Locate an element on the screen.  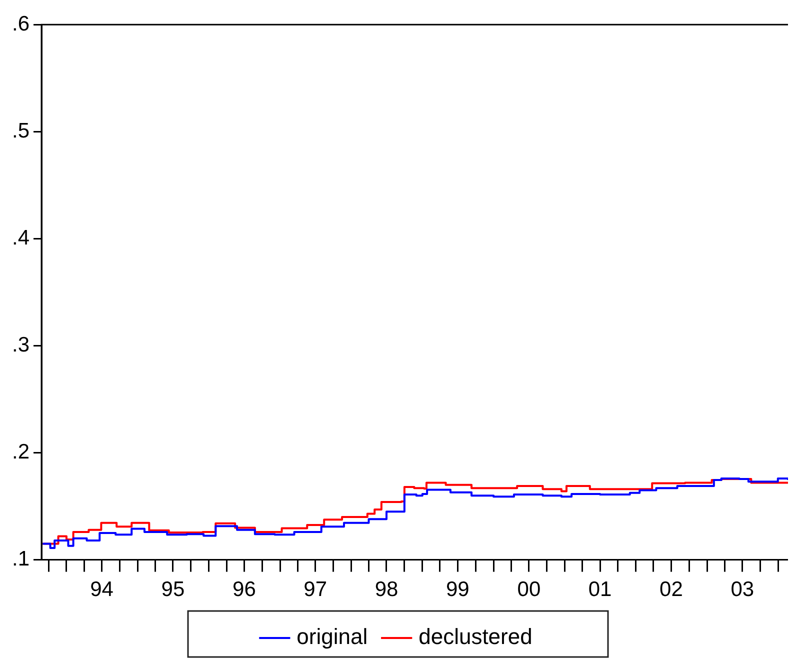
y-tick-label: .3 is located at coordinates (21, 345).